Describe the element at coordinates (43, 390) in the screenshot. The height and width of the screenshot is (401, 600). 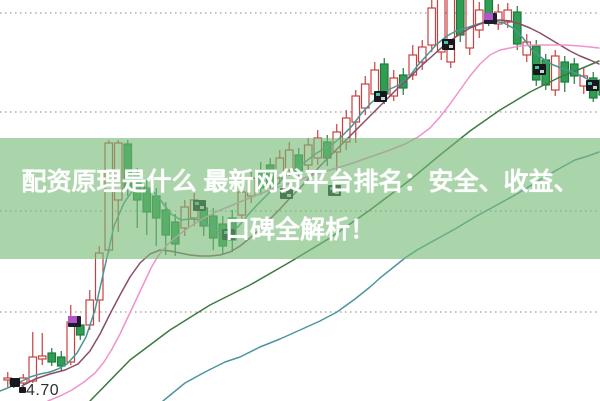
I see `price-label: 4.70` at that location.